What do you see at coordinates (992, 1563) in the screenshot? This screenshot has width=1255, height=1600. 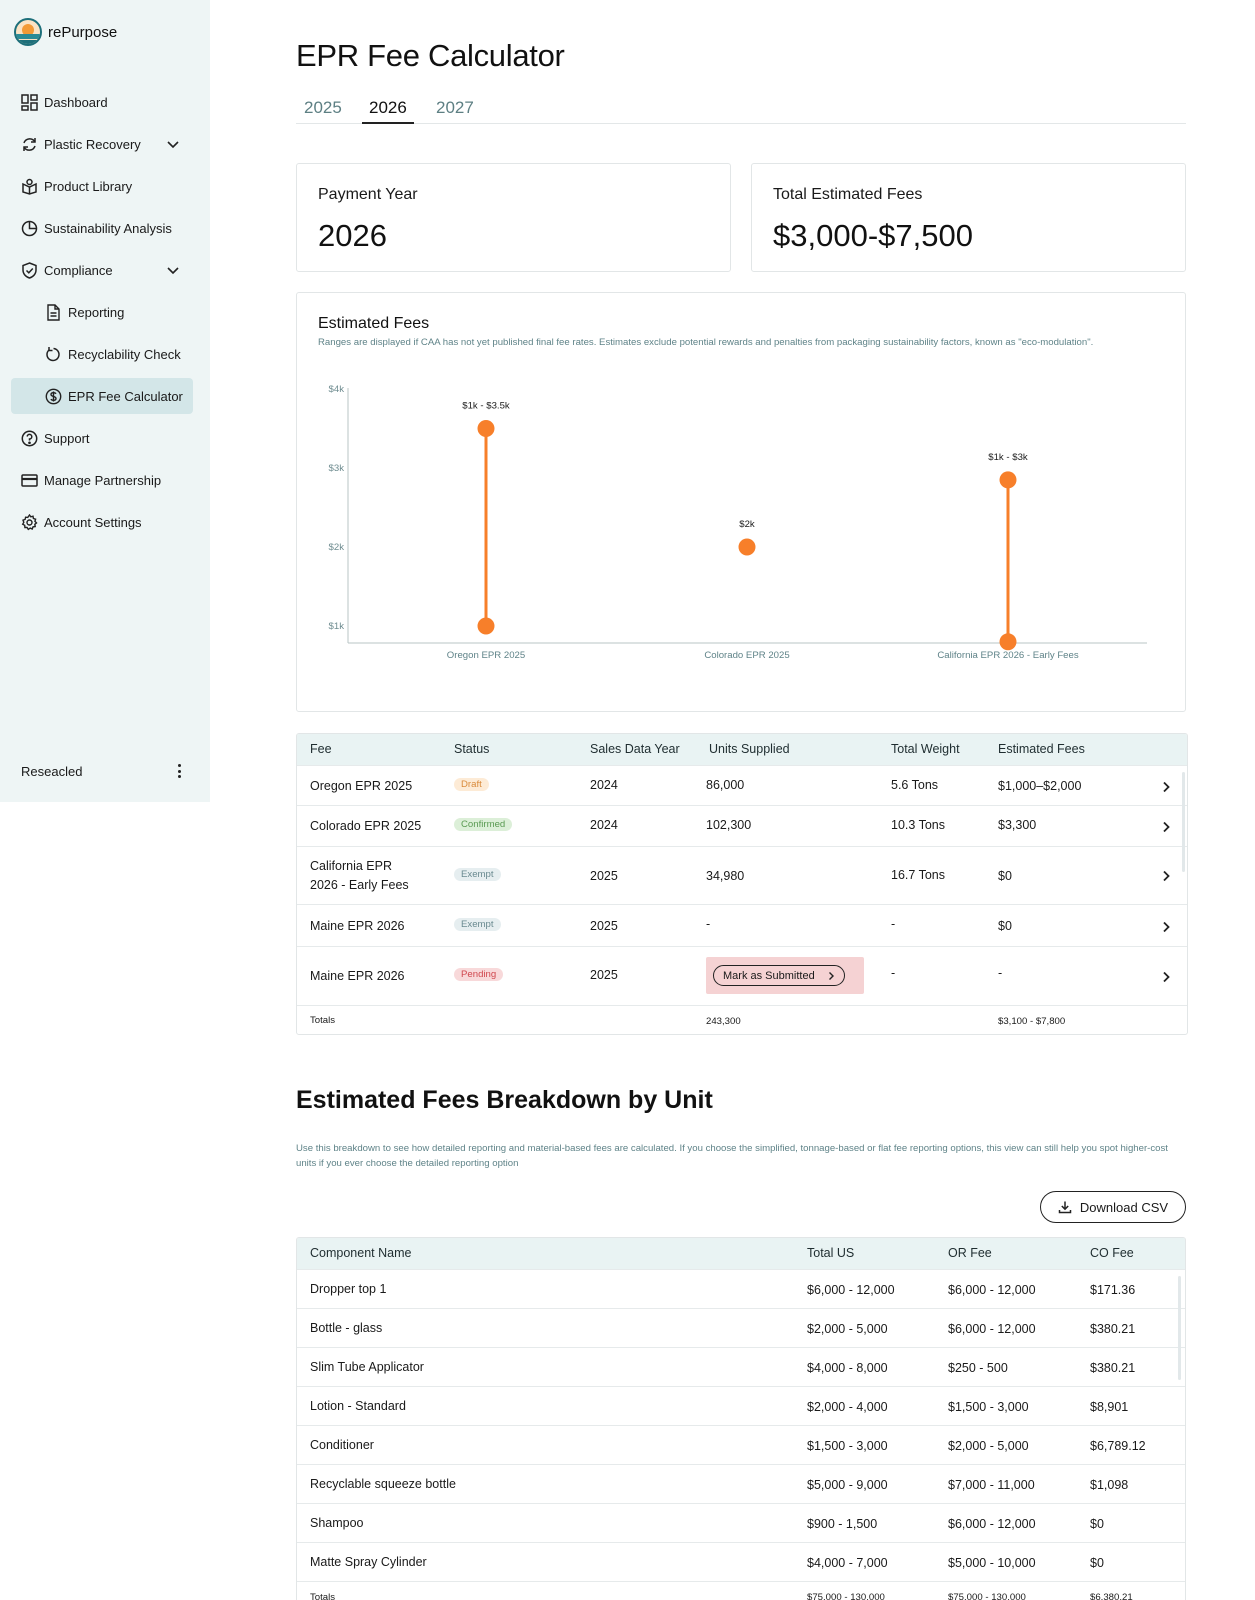 I see `or-fee: $5,000 - 10,000` at bounding box center [992, 1563].